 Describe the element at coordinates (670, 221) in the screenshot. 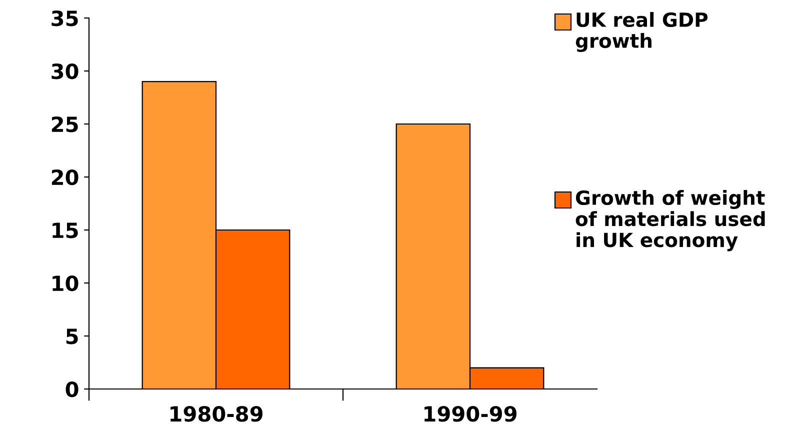

I see `legend-label: Growth of weight of materials used in UK economy` at that location.